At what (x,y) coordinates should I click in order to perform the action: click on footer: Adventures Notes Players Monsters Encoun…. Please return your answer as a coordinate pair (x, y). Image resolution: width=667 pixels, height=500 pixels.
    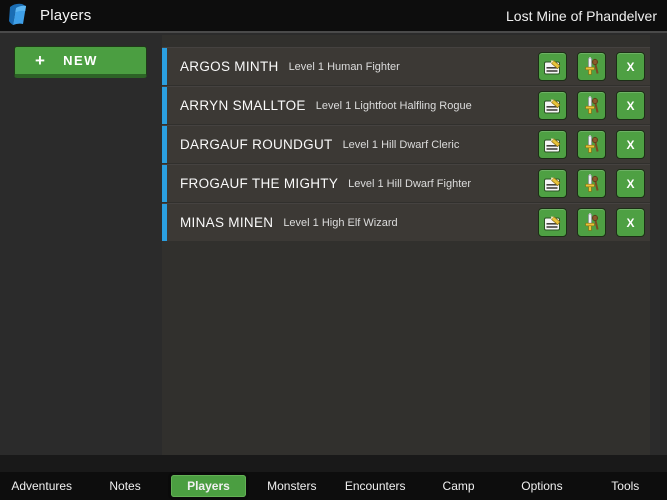
    Looking at the image, I should click on (333, 477).